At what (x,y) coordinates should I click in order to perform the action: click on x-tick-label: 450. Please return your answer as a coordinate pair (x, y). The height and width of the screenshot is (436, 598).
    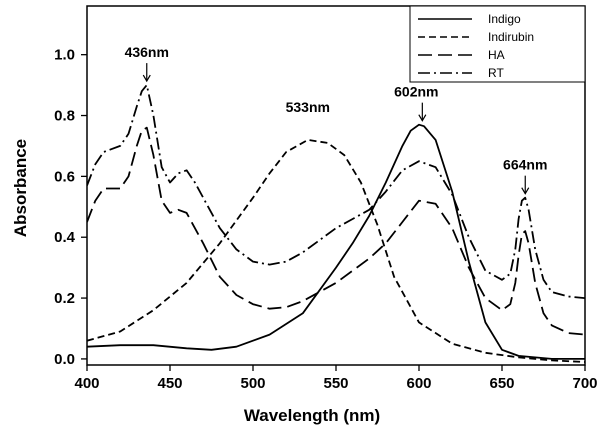
    Looking at the image, I should click on (169, 383).